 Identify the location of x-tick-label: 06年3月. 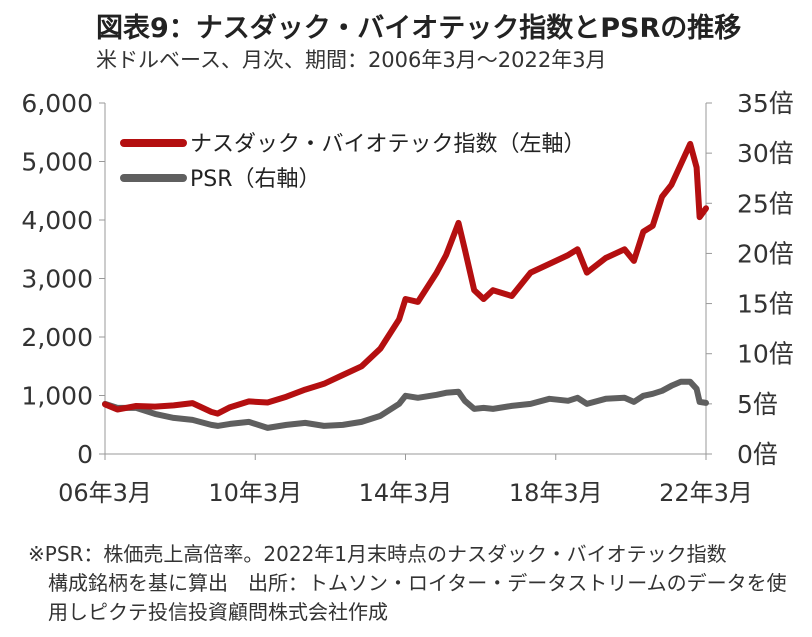
(105, 493).